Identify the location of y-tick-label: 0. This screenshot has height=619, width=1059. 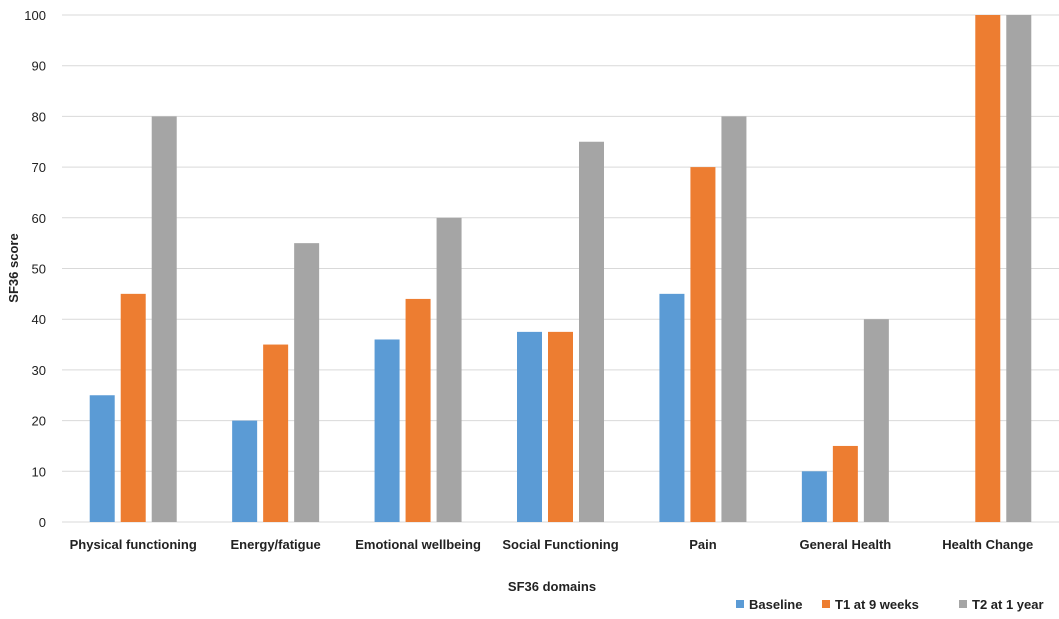
(42, 522).